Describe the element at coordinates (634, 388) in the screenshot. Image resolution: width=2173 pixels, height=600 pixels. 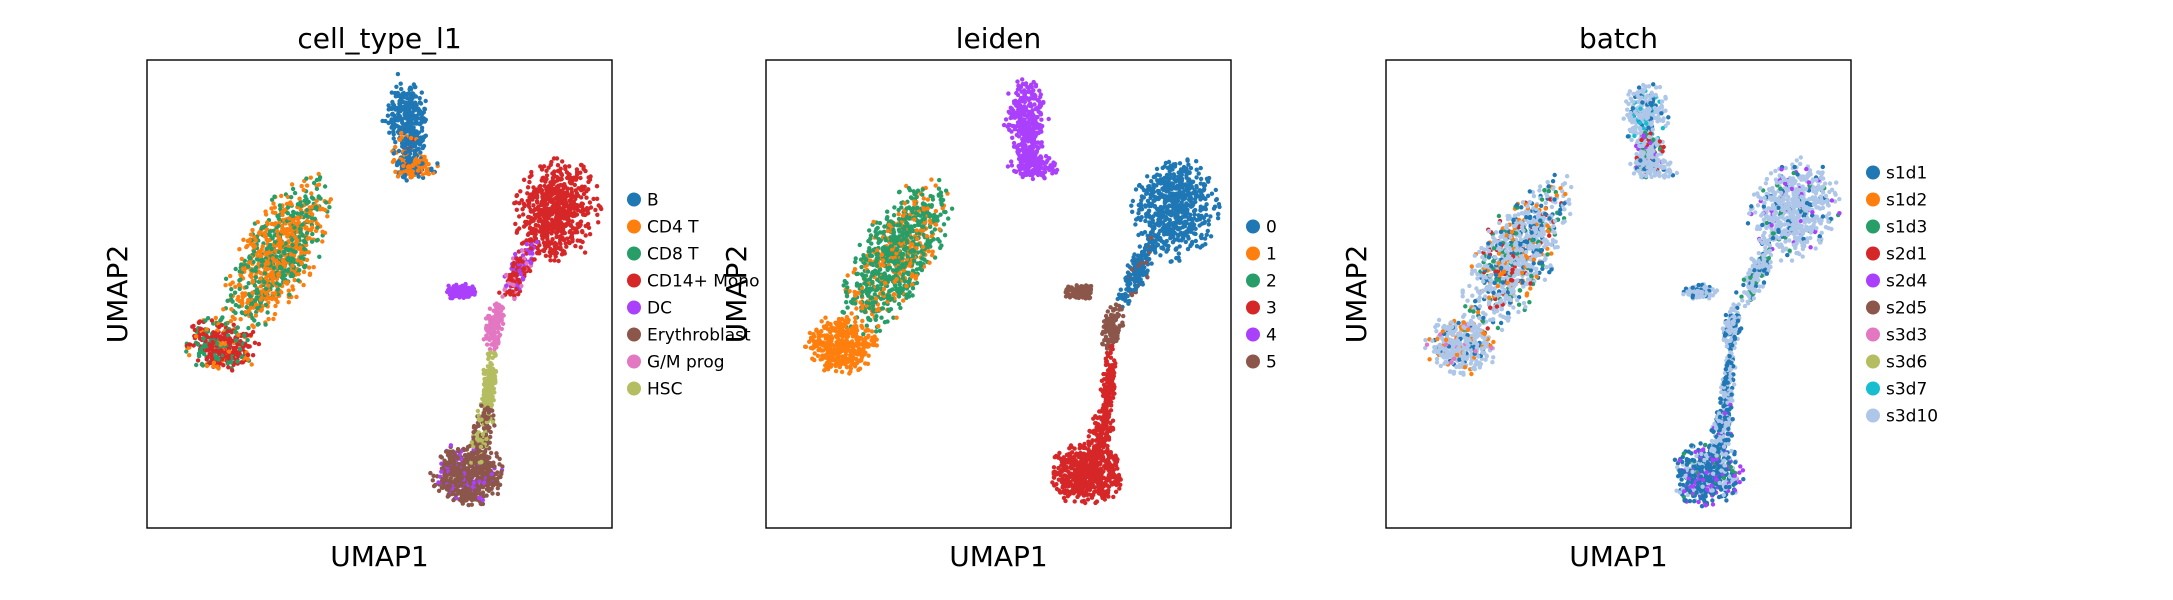
I see `legend-marker` at that location.